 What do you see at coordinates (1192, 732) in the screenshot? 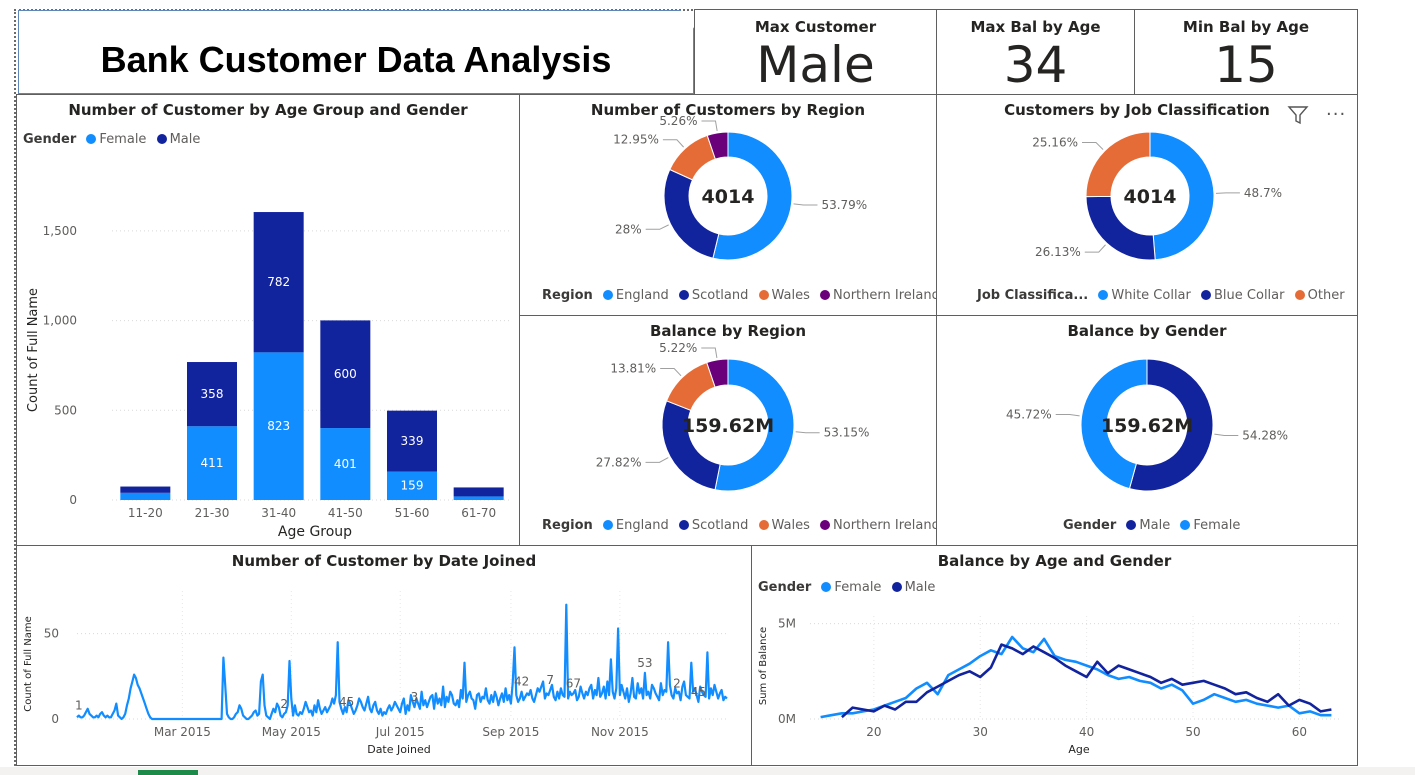
I see `x-tick-label: 50` at bounding box center [1192, 732].